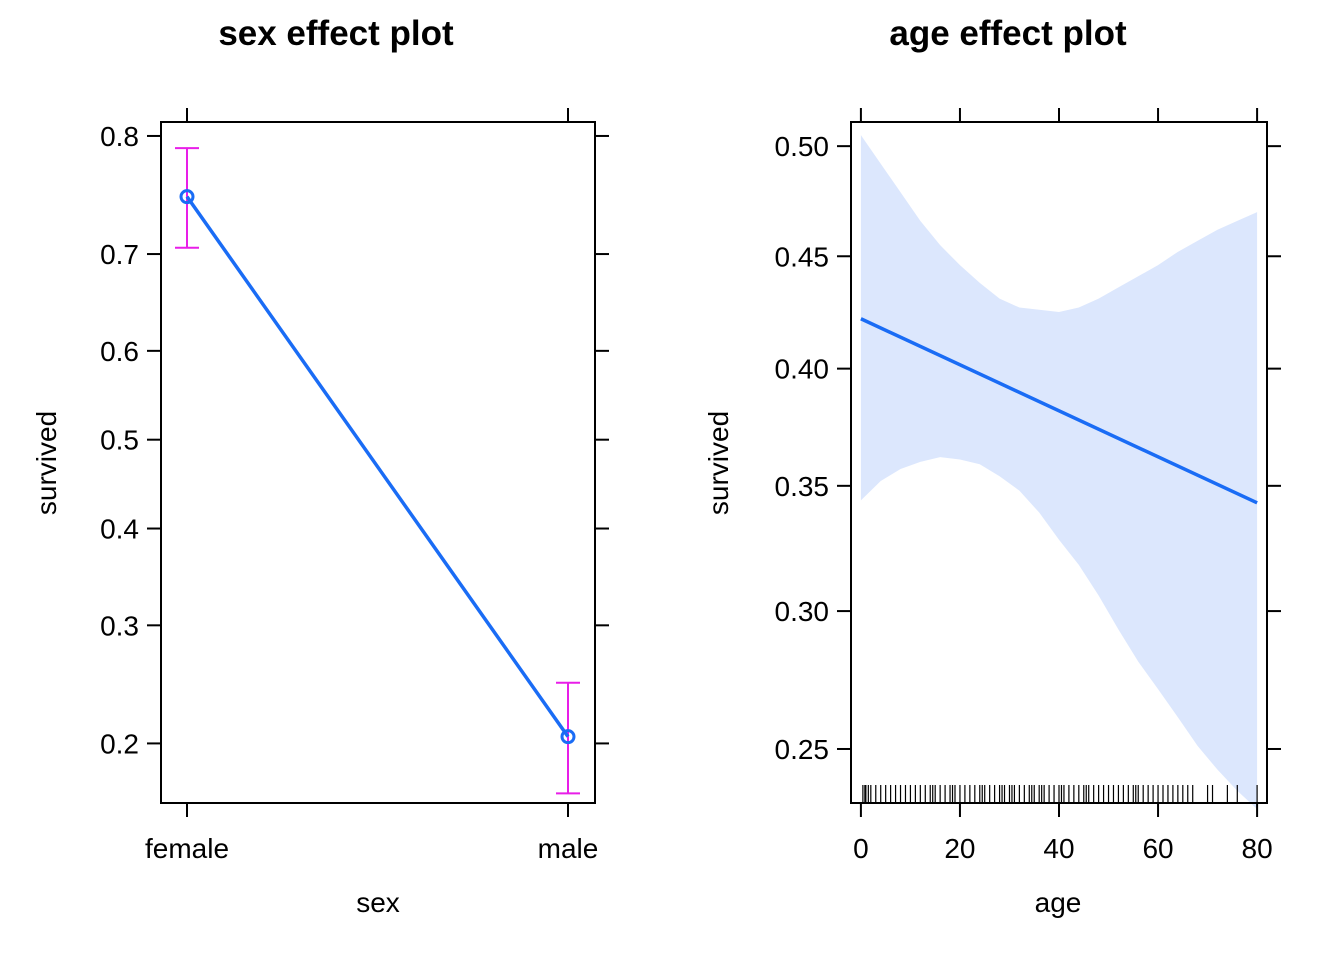  I want to click on x-axis-label: sex, so click(378, 902).